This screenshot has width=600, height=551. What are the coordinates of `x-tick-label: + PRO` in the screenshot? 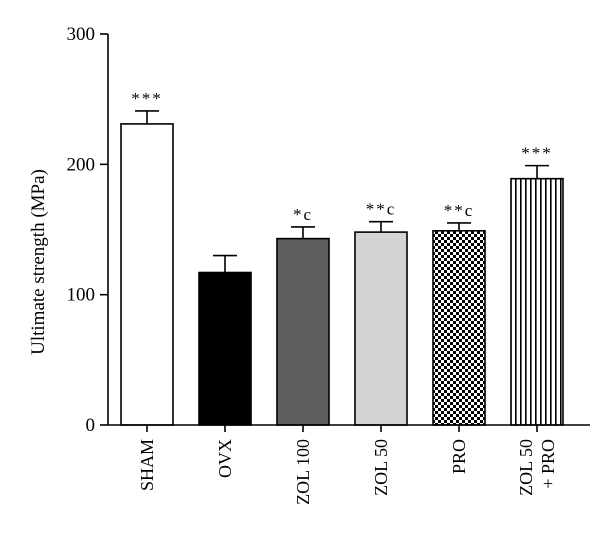 It's located at (548, 464).